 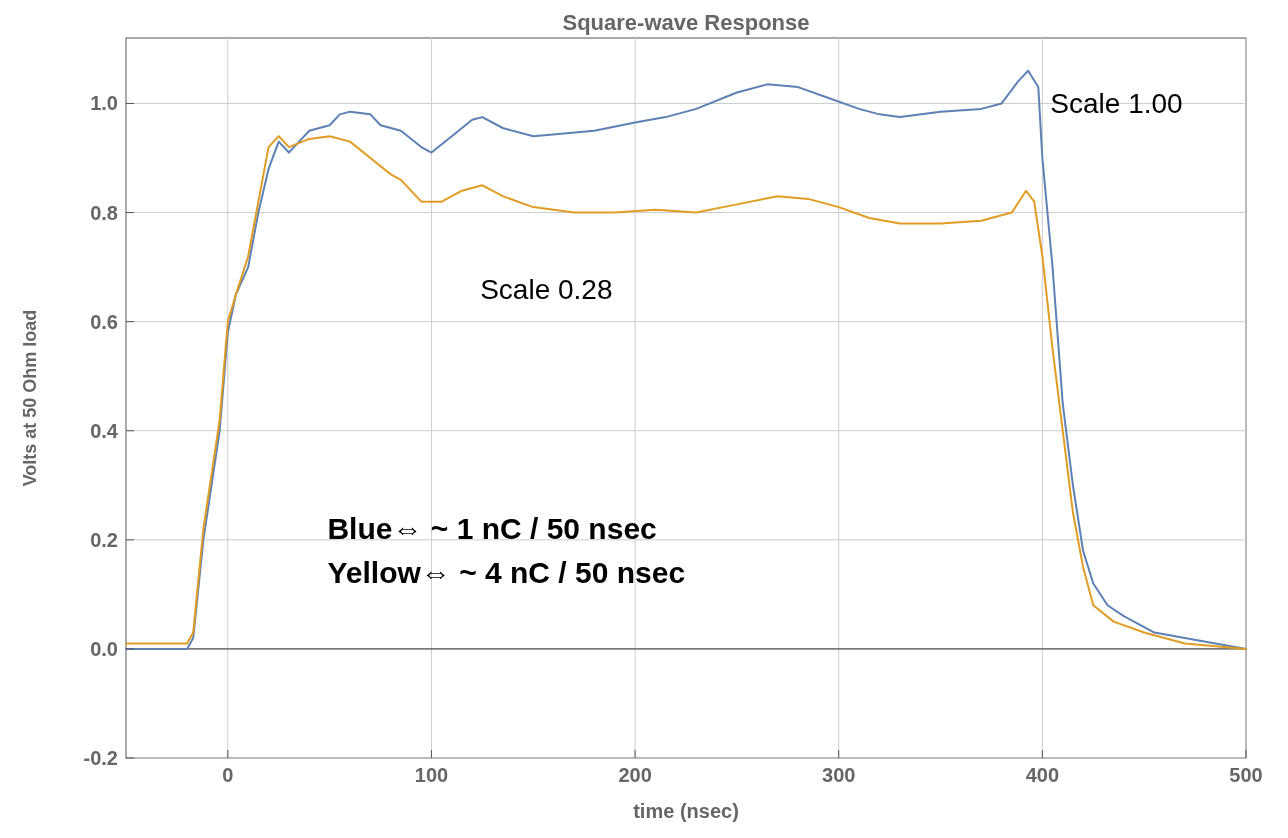 I want to click on x-tick-label: 0, so click(x=228, y=775).